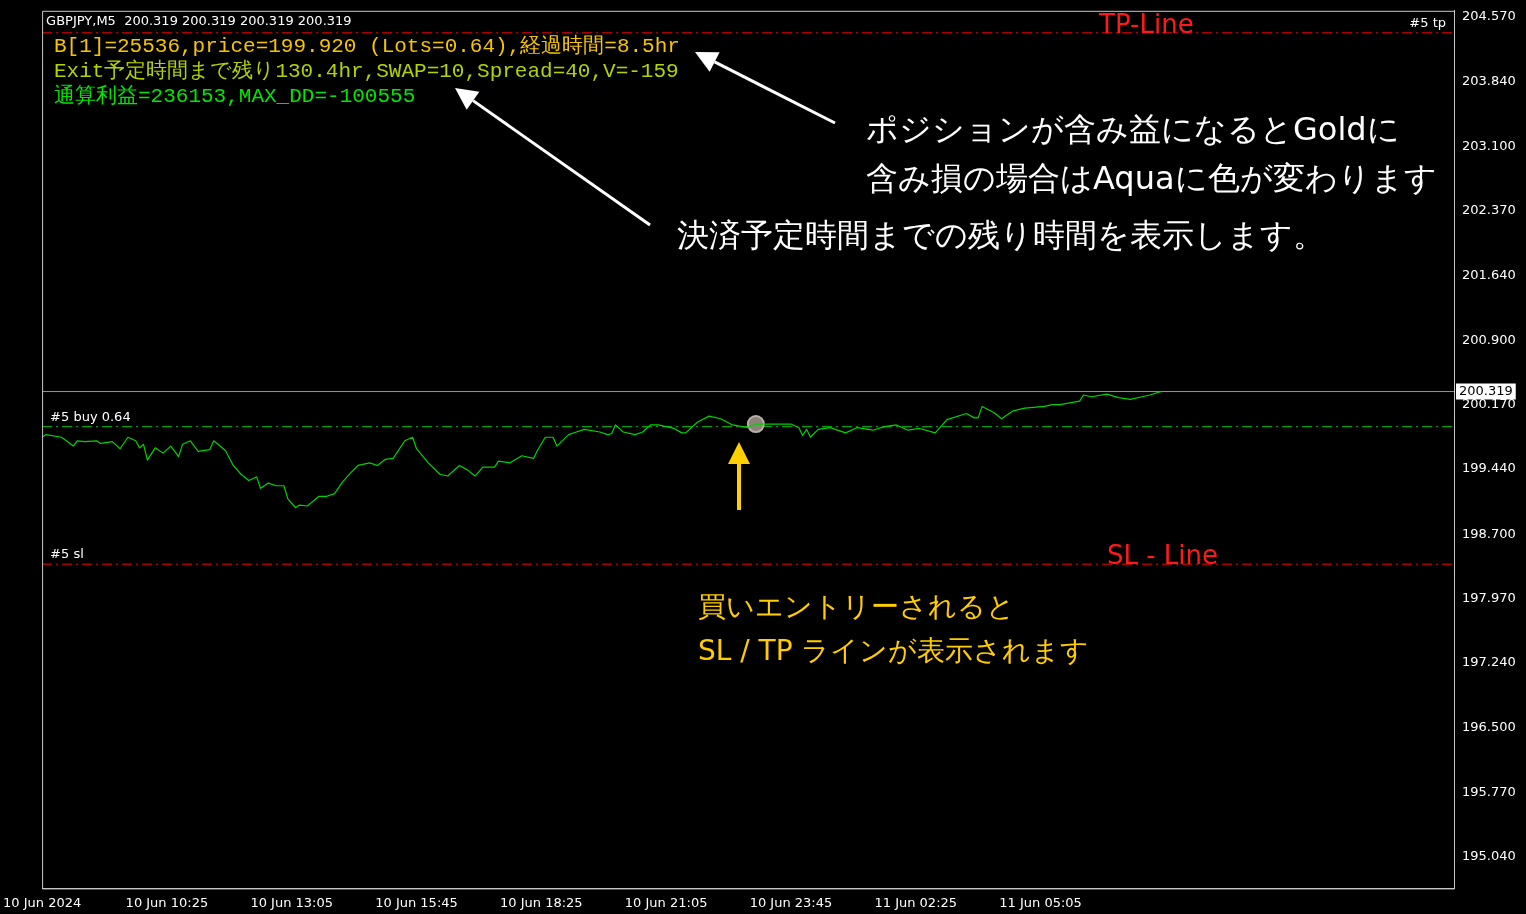 This screenshot has width=1526, height=914. Describe the element at coordinates (199, 21) in the screenshot. I see `chart-title: GBPJPY,M5 200.319 200.319 200.319 200.319` at that location.